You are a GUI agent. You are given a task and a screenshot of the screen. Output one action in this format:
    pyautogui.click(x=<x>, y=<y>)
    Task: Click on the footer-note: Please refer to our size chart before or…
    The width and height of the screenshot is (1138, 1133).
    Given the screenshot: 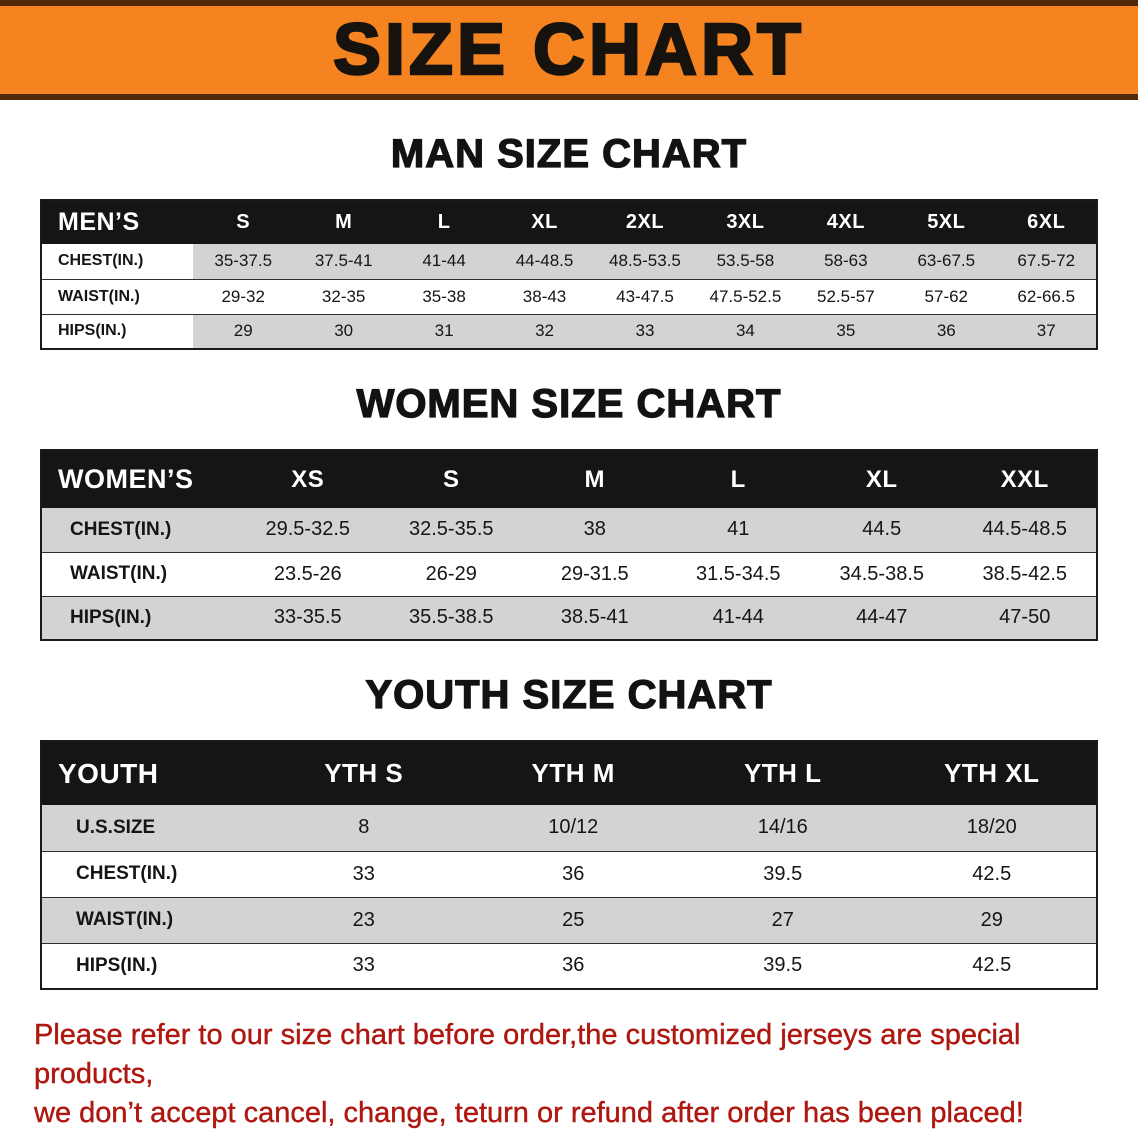 What is the action you would take?
    pyautogui.click(x=569, y=1074)
    